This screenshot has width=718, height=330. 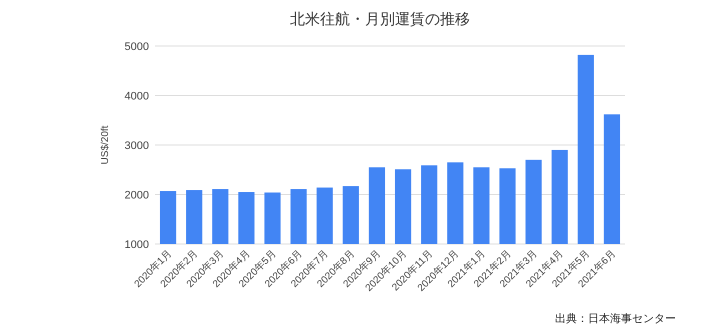 I want to click on y-tick-label: 4000, so click(x=136, y=96).